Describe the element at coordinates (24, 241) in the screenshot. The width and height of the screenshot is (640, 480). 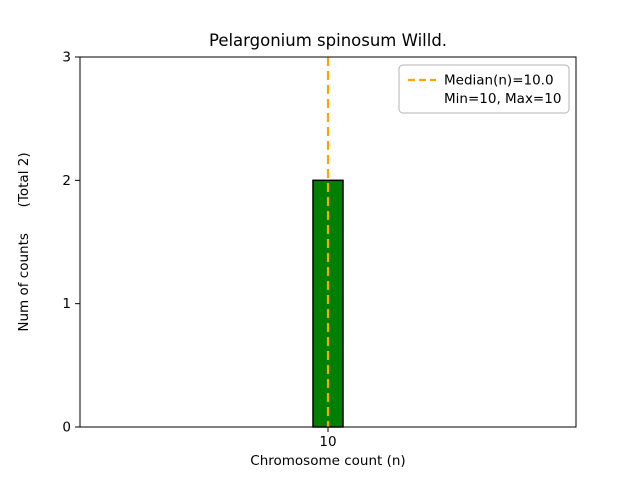
I see `y-axis-label: Num of counts (Total 2)` at that location.